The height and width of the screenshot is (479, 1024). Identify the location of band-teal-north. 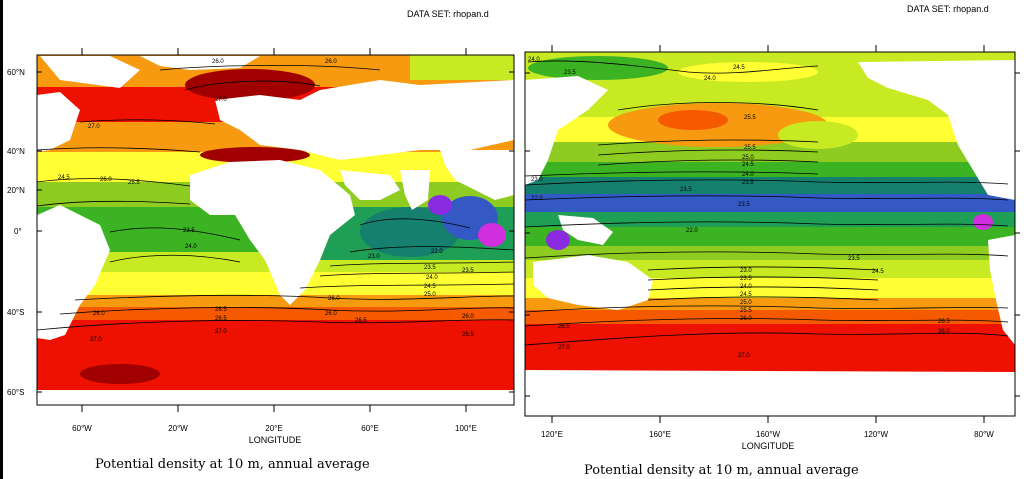
(770, 184).